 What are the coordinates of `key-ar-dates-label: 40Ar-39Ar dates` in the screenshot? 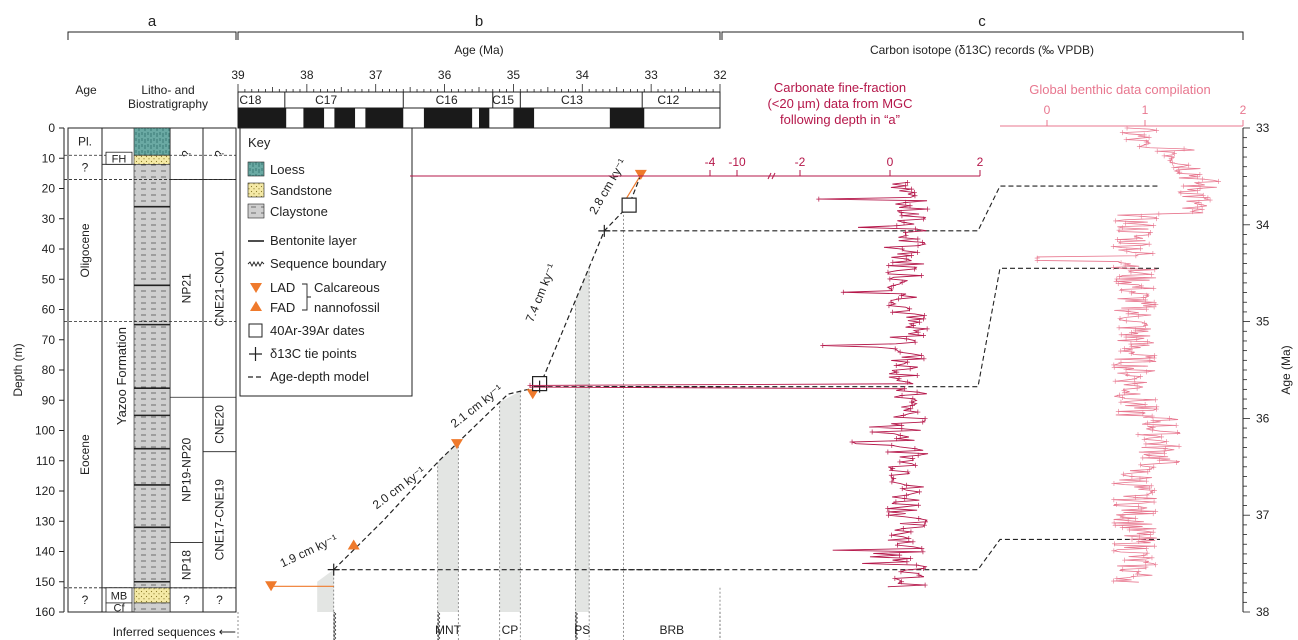 It's located at (317, 330).